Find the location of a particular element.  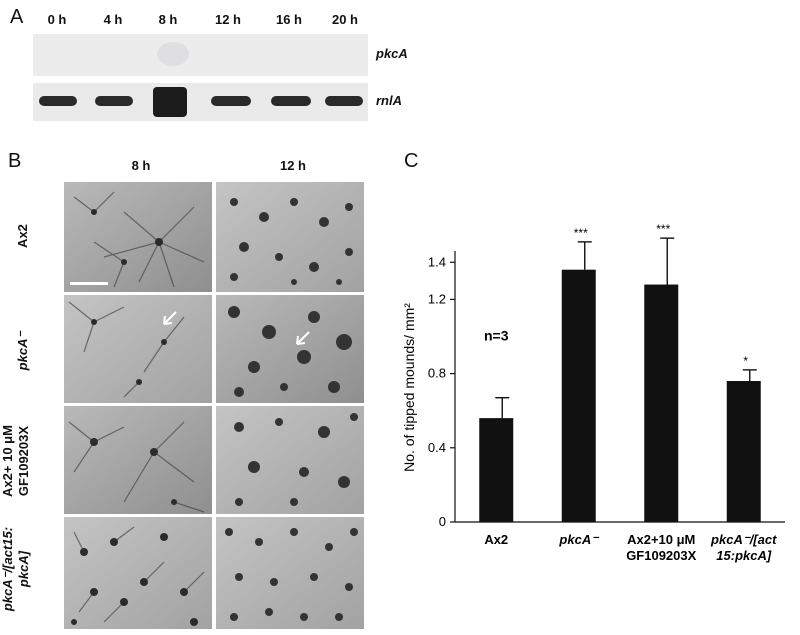

micrograph-rescue-12h is located at coordinates (290, 573).